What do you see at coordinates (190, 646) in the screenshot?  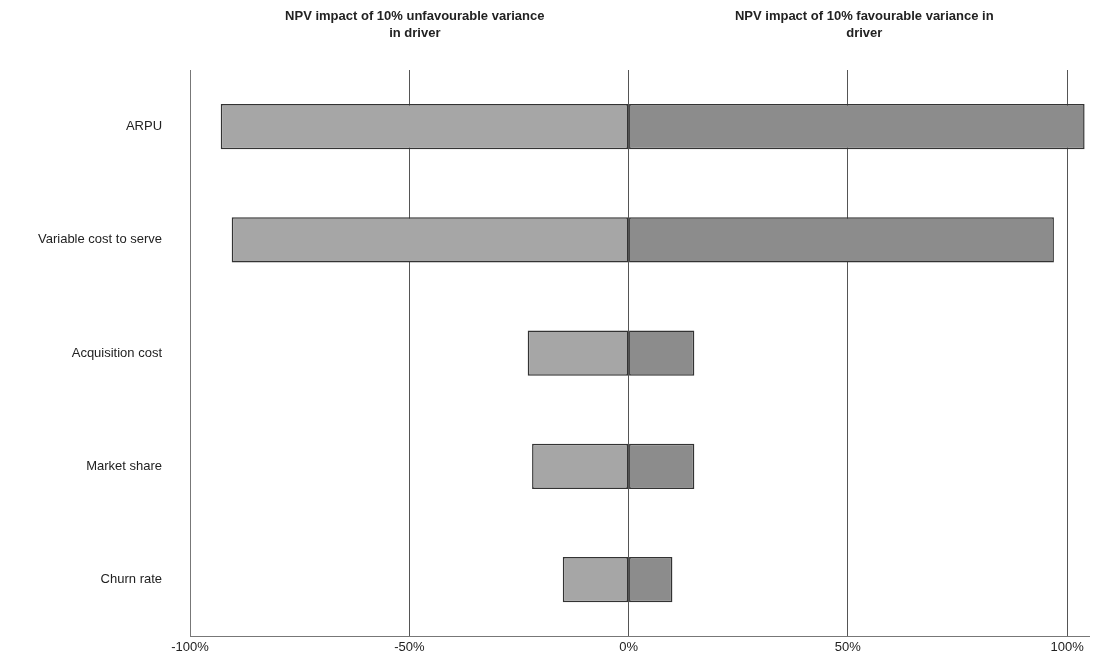 I see `x-tick-label: -100%` at bounding box center [190, 646].